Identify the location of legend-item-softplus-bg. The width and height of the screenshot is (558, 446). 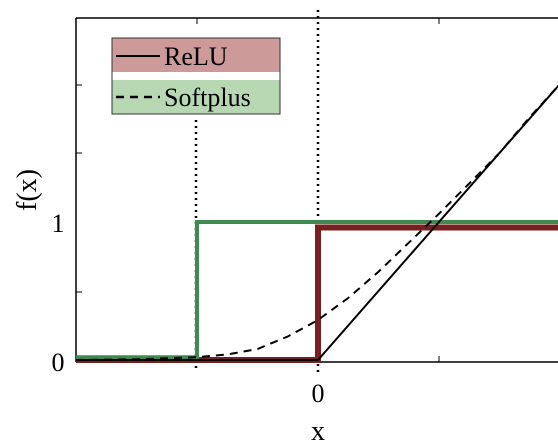
(196, 97).